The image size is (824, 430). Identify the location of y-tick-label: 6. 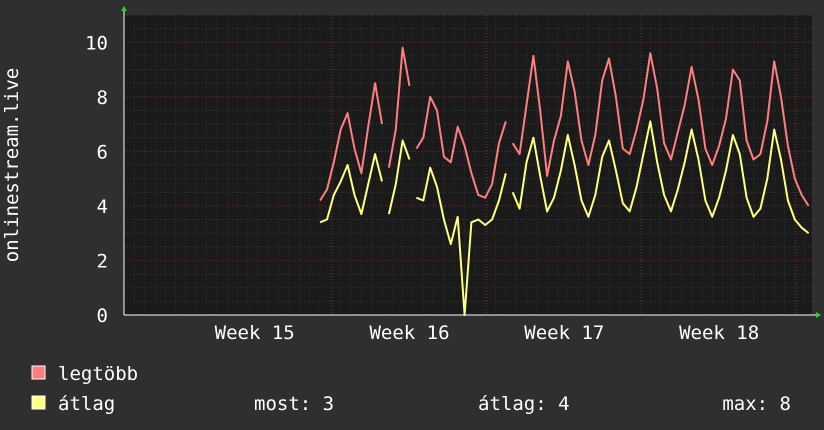
(102, 152).